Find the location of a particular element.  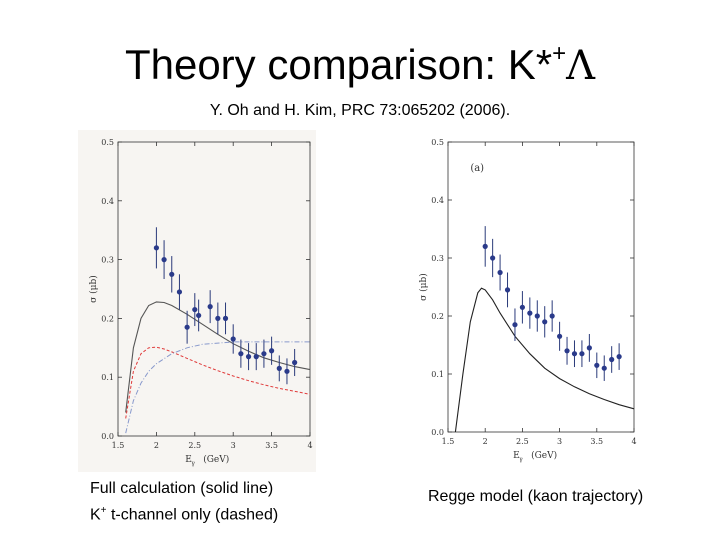

chart-left-curve-dashed is located at coordinates (218, 382).